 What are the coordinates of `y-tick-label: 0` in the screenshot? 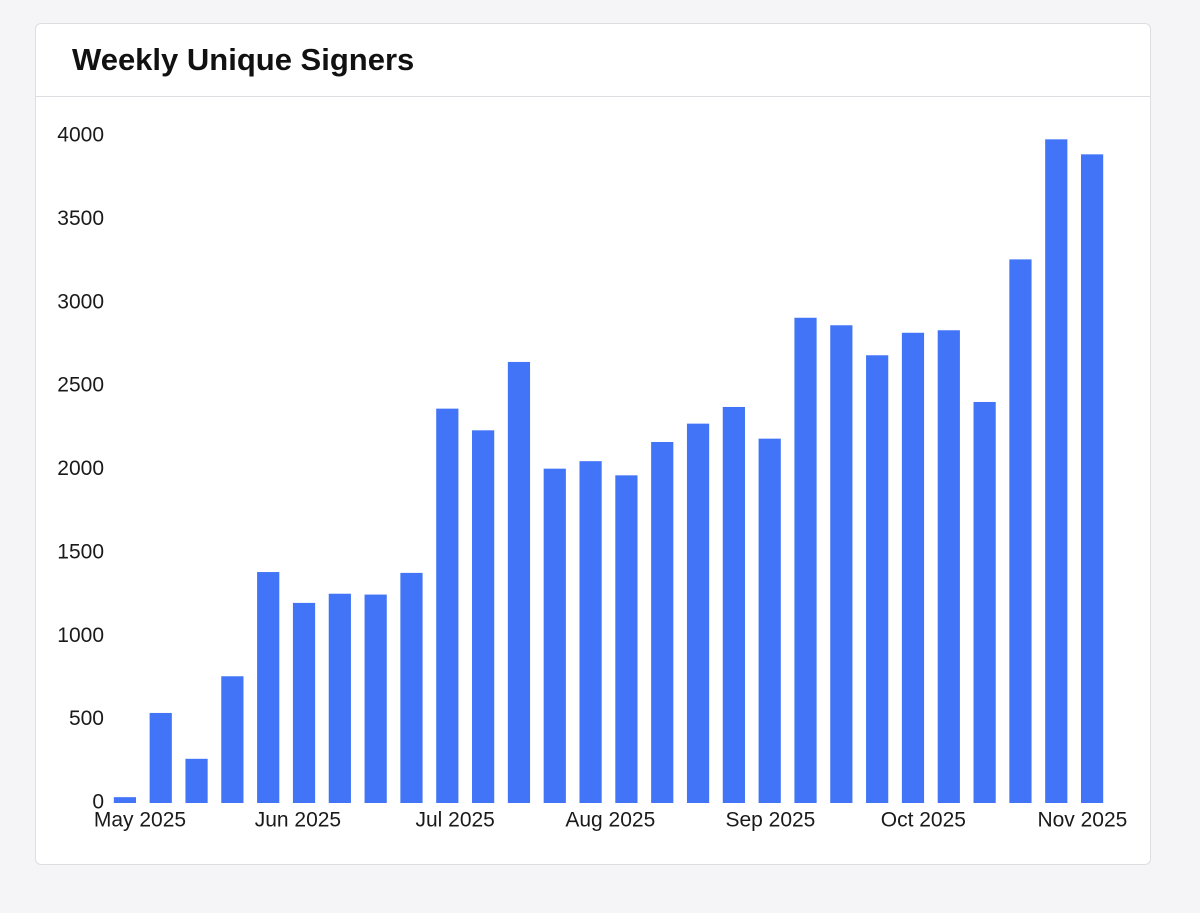 It's located at (98, 802).